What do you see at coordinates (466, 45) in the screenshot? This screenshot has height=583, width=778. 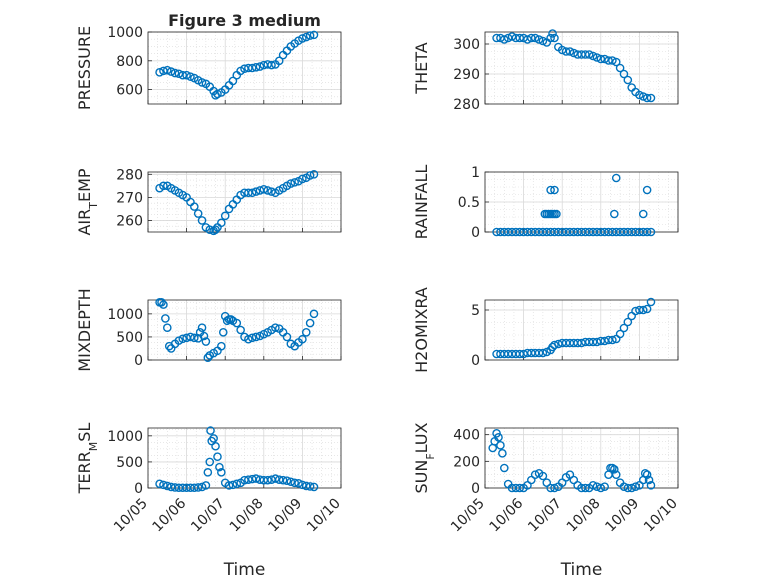 I see `y-tick-label: 300` at bounding box center [466, 45].